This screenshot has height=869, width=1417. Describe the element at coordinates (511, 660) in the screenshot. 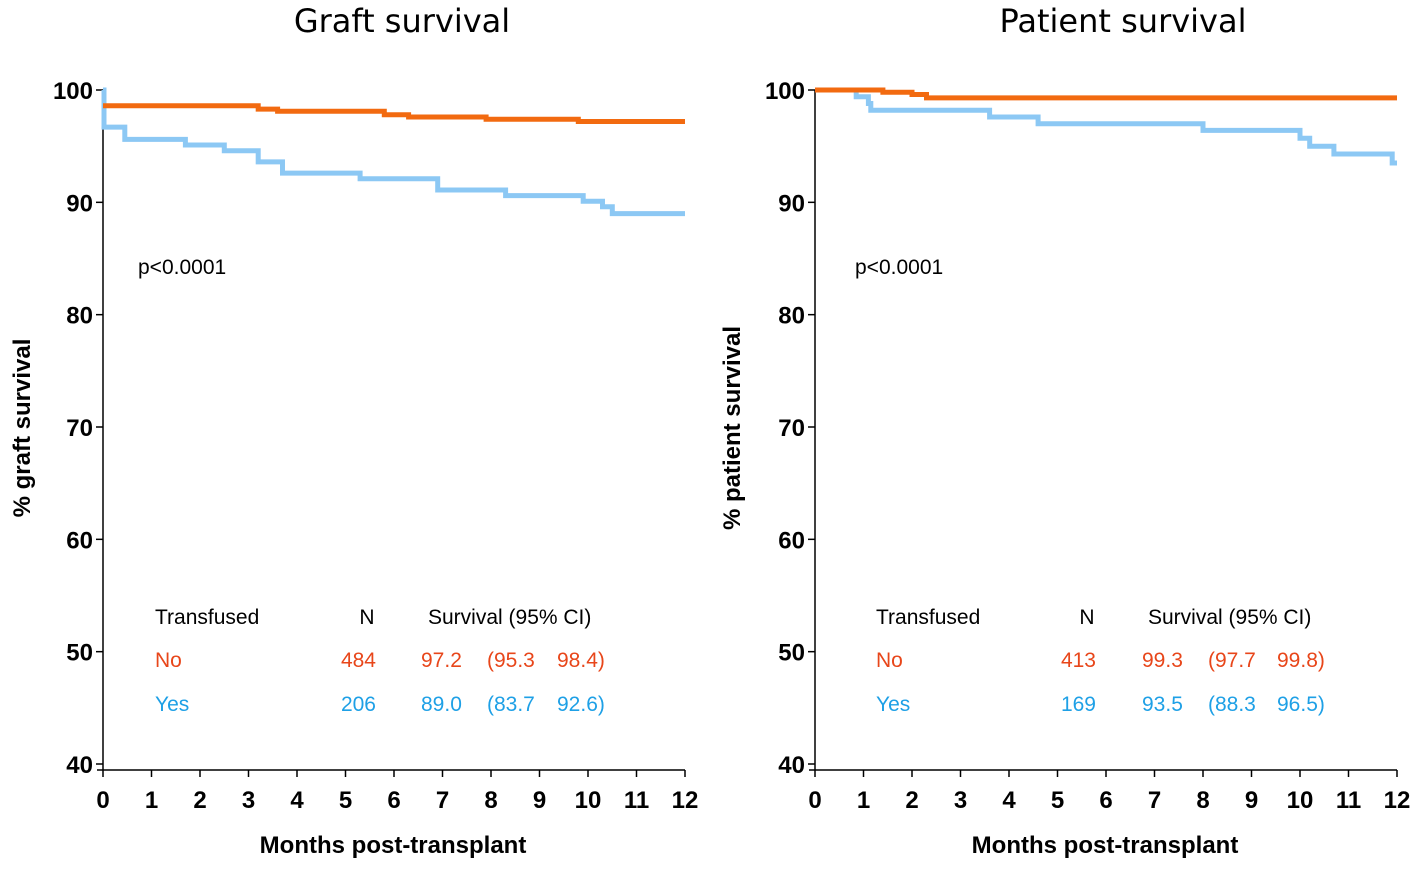

I see `graft-row-no-ci-low: (95.3` at that location.